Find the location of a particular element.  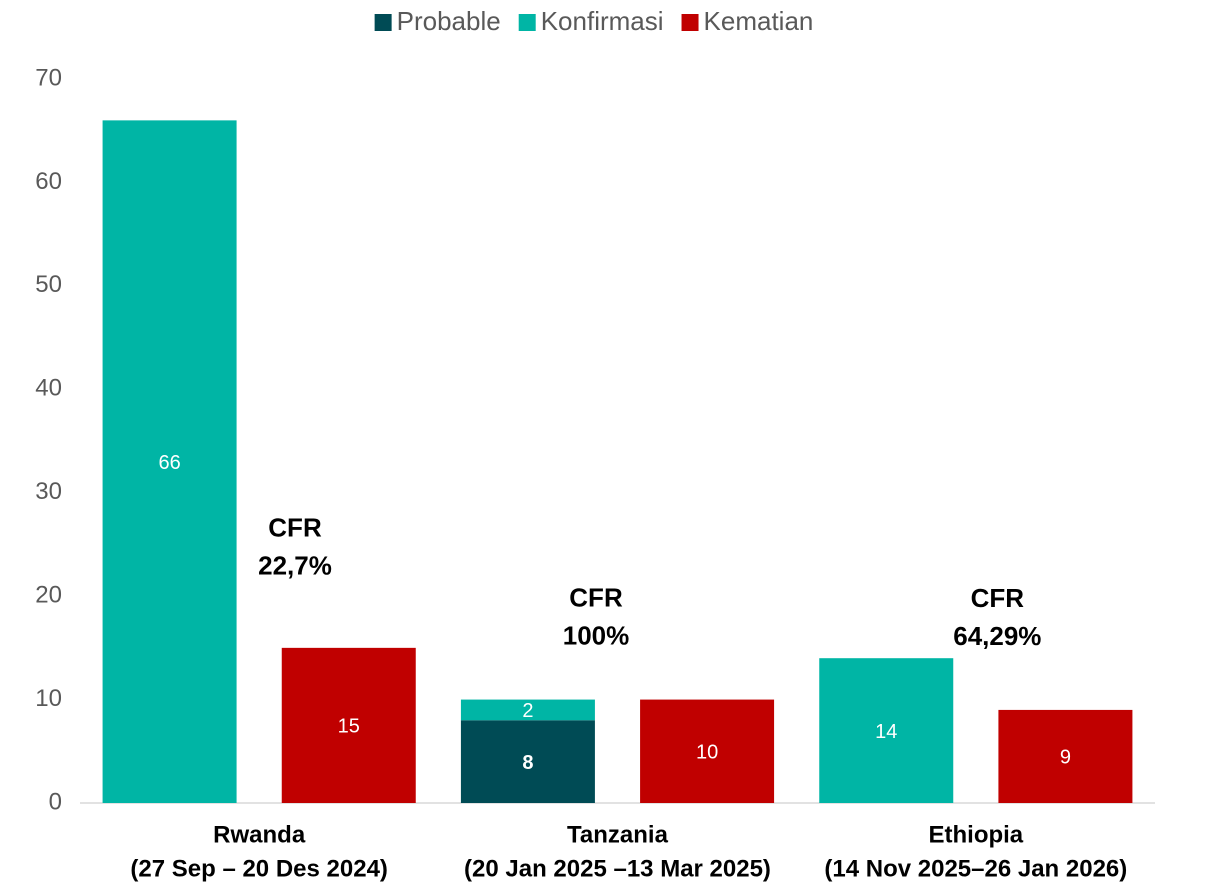

cfr-annotation: 100% is located at coordinates (596, 635).